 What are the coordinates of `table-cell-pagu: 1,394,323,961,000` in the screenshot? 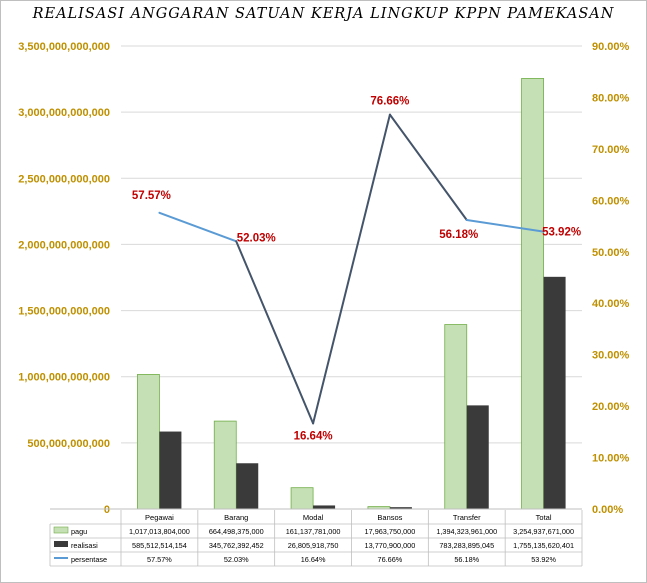 It's located at (466, 531).